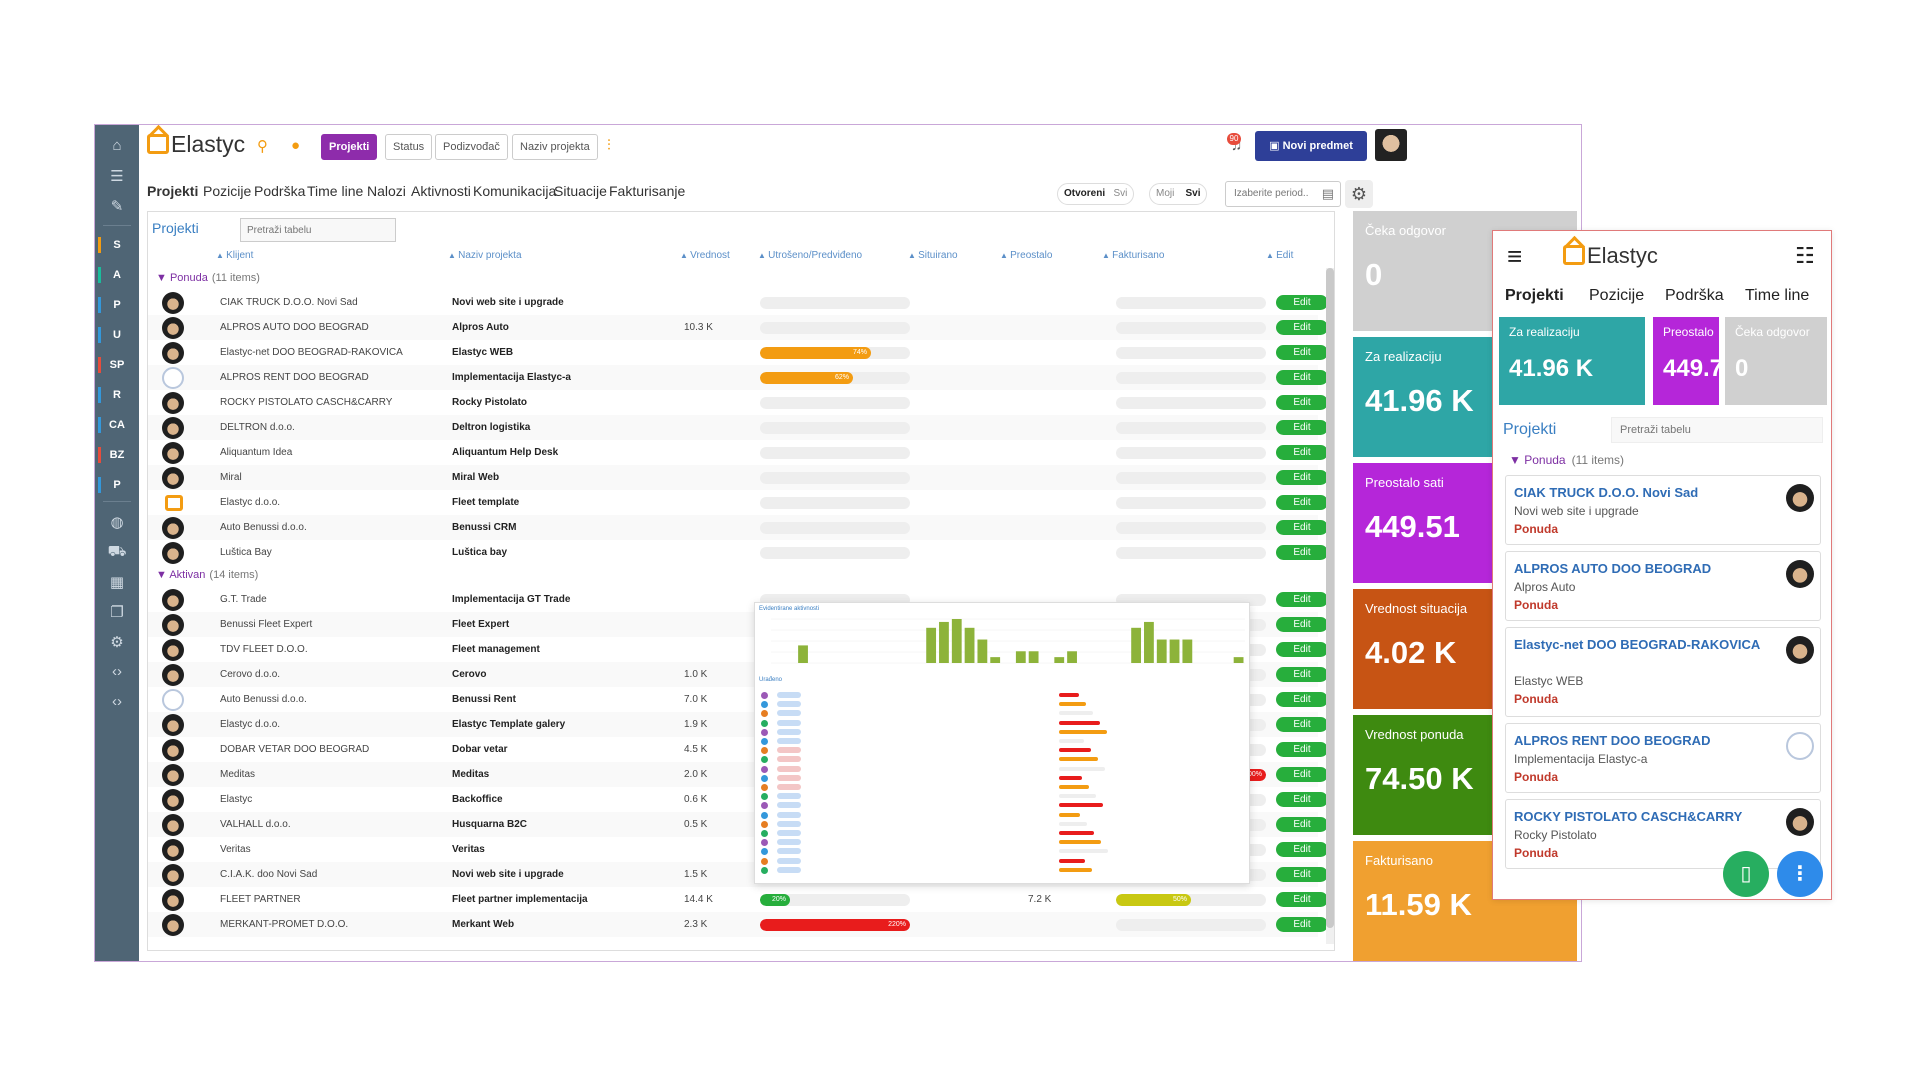  What do you see at coordinates (386, 191) in the screenshot?
I see `tab-nalozi: Nalozi` at bounding box center [386, 191].